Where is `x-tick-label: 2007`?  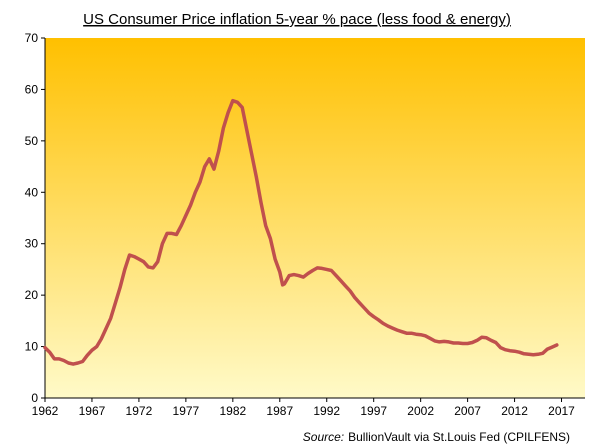 x-tick-label: 2007 is located at coordinates (467, 411).